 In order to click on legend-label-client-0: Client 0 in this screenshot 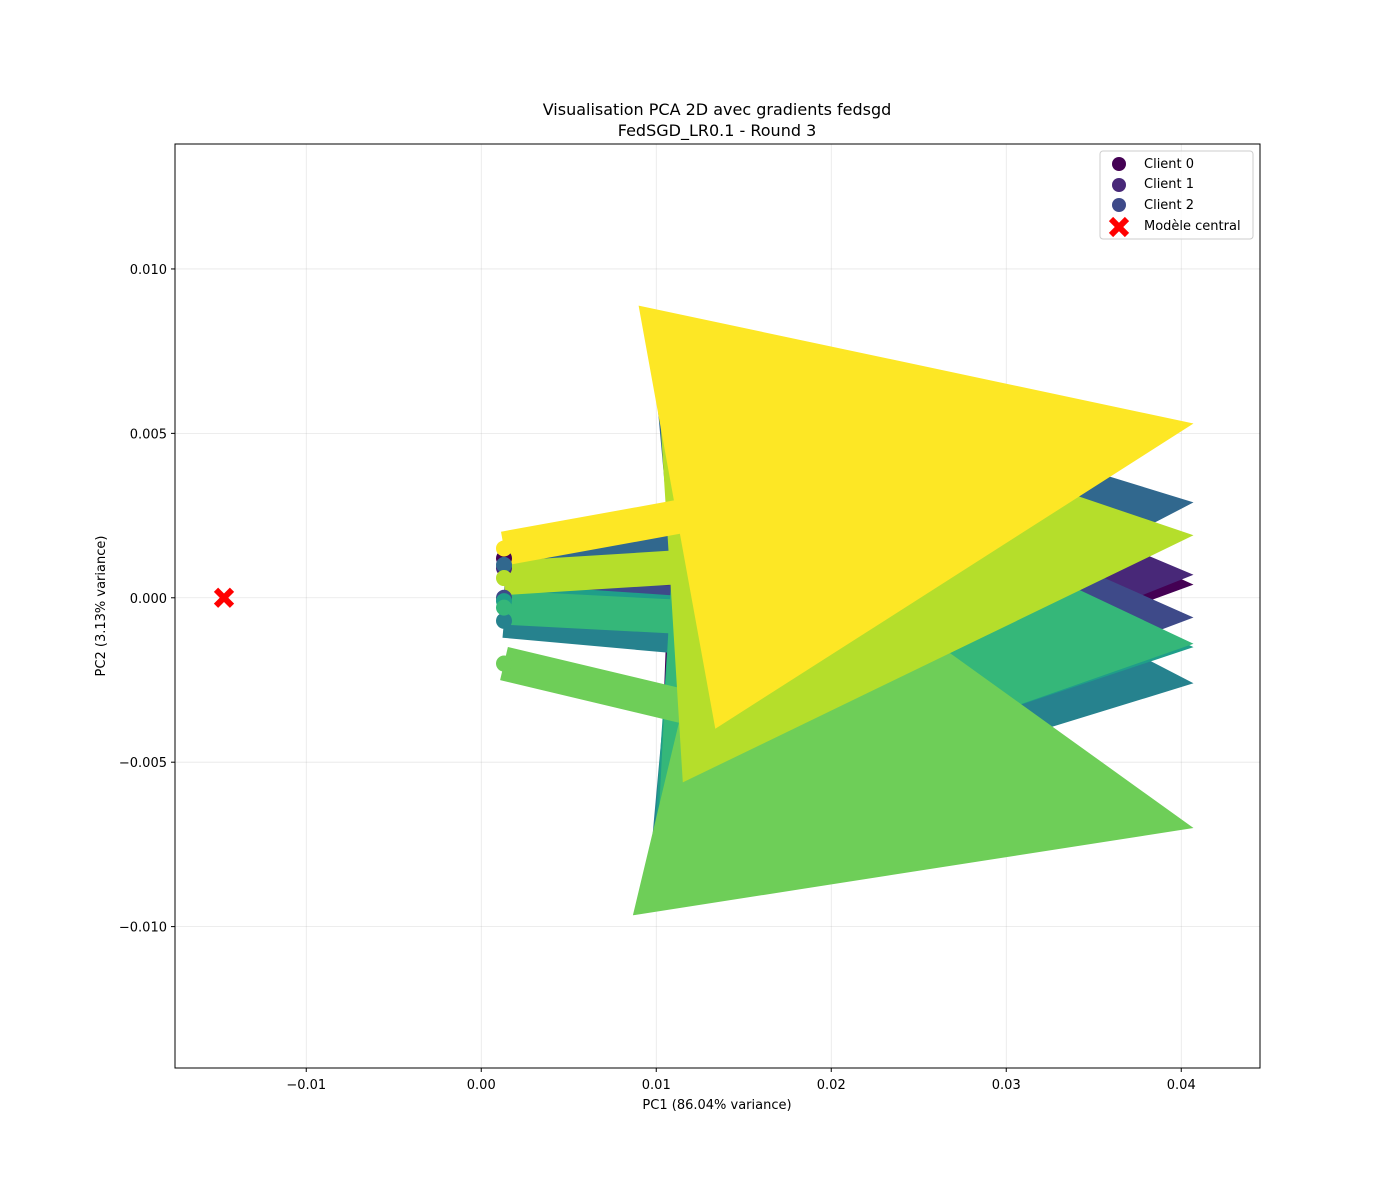, I will do `click(1169, 164)`.